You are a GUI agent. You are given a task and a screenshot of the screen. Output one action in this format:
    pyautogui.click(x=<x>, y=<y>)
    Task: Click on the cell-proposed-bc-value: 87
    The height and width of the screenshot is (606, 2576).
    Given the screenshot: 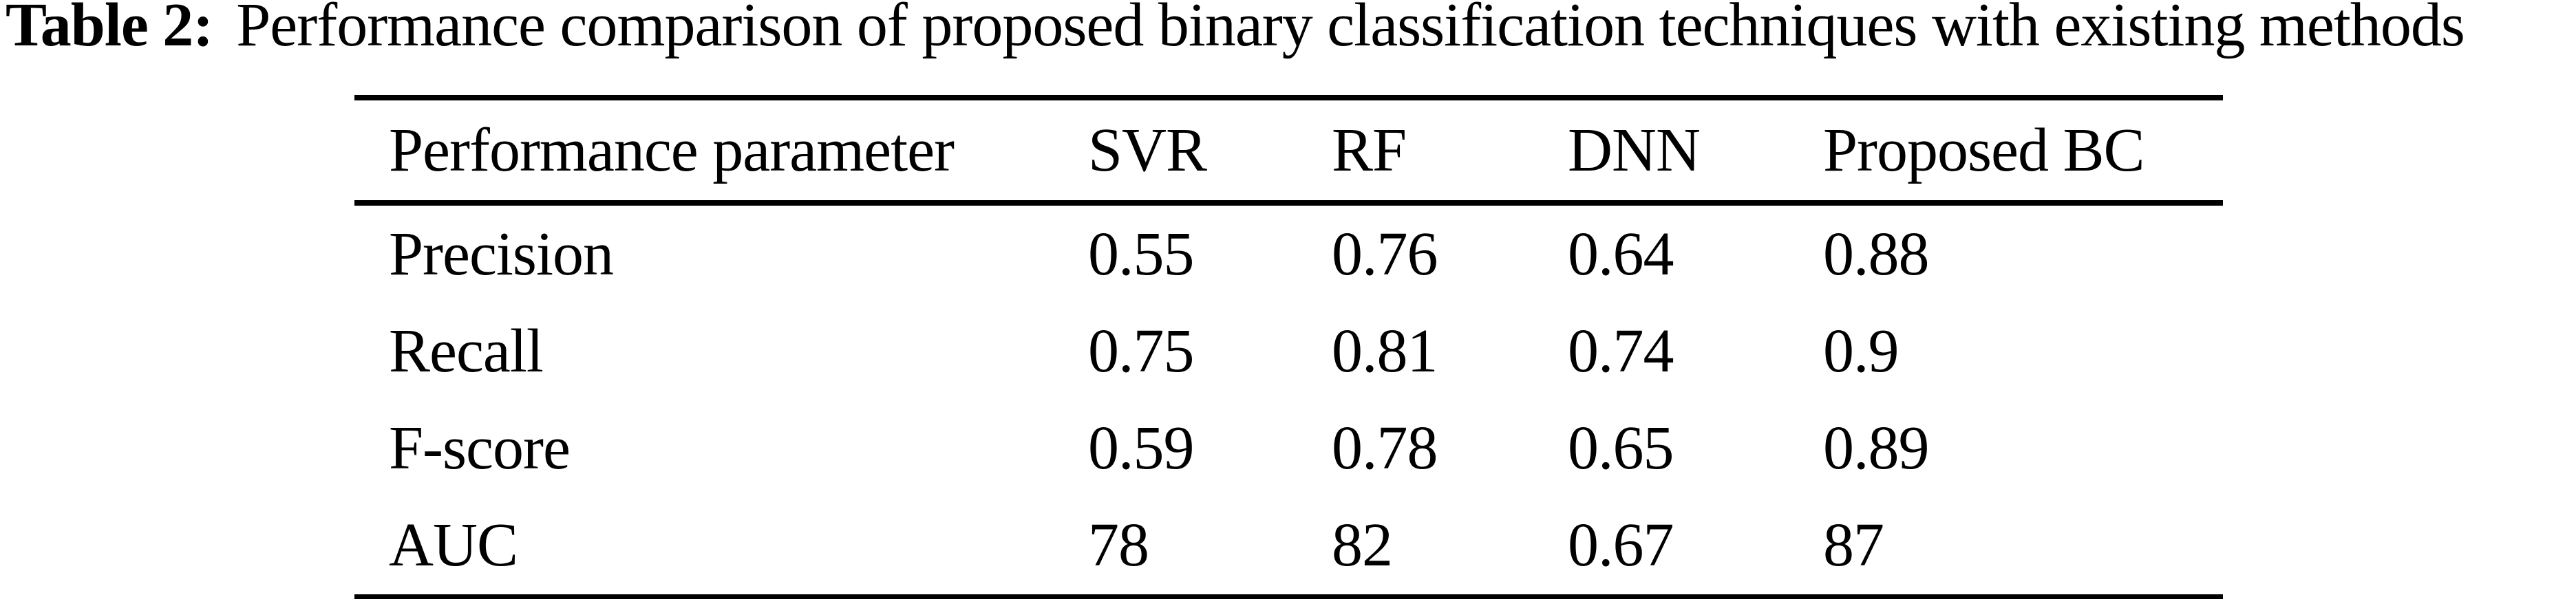 What is the action you would take?
    pyautogui.click(x=1853, y=546)
    